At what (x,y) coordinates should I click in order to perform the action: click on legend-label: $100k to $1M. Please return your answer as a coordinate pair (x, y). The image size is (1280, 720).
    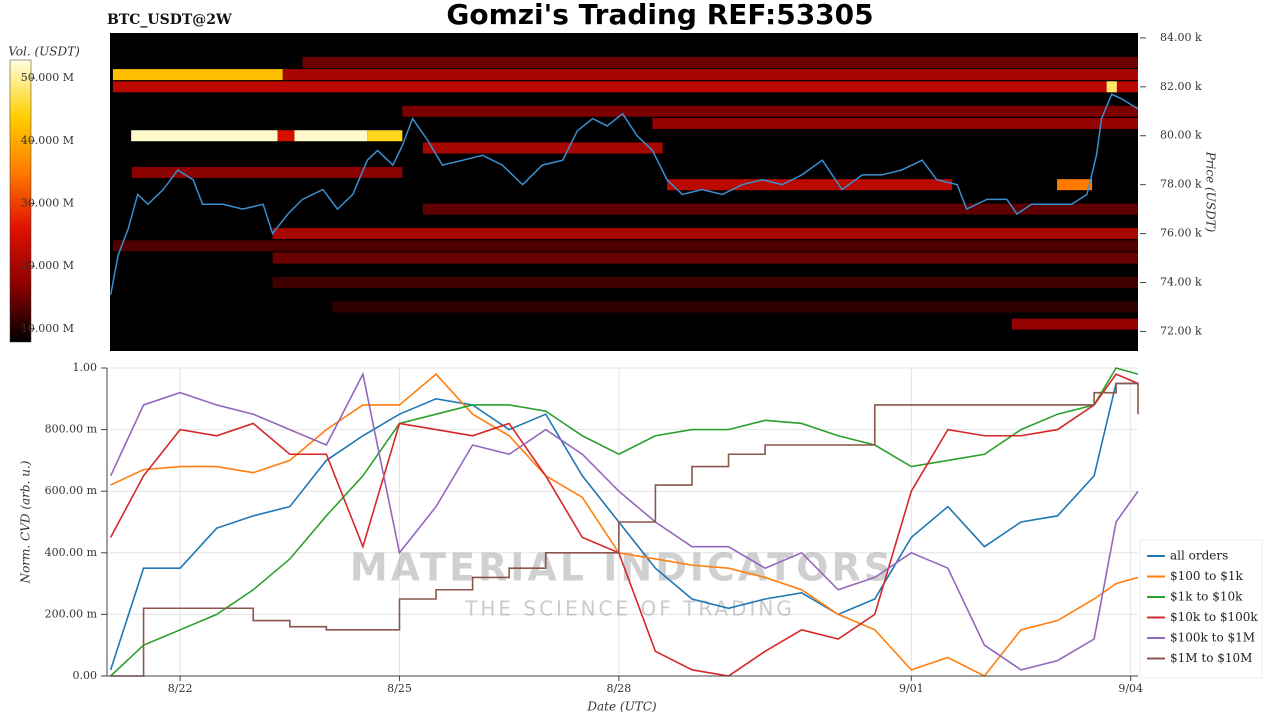
    Looking at the image, I should click on (1212, 638).